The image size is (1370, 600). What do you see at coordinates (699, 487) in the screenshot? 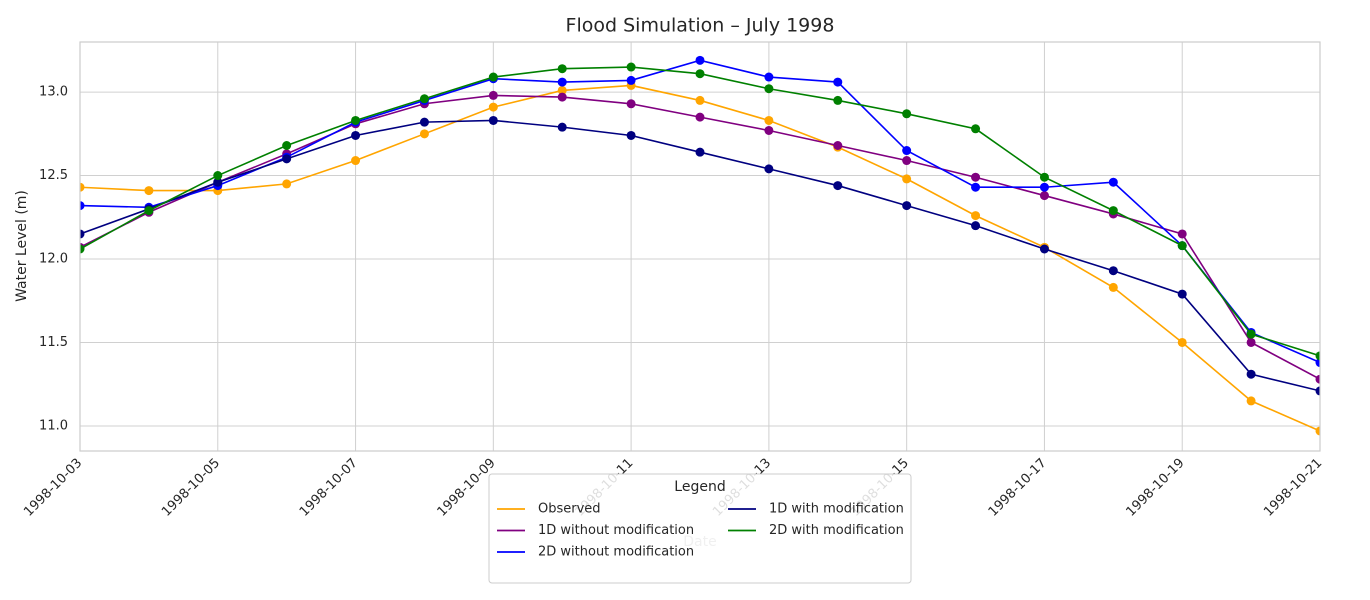
I see `legend-title: Legend` at bounding box center [699, 487].